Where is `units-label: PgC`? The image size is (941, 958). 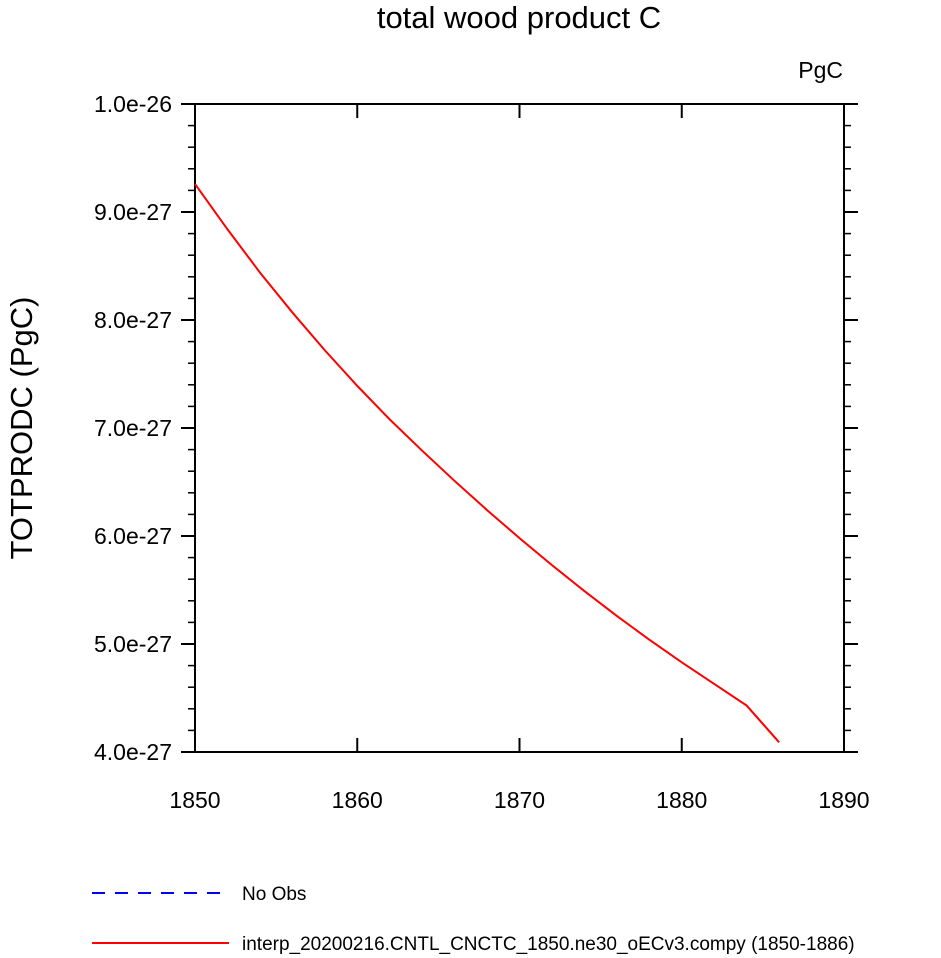 units-label: PgC is located at coordinates (820, 70).